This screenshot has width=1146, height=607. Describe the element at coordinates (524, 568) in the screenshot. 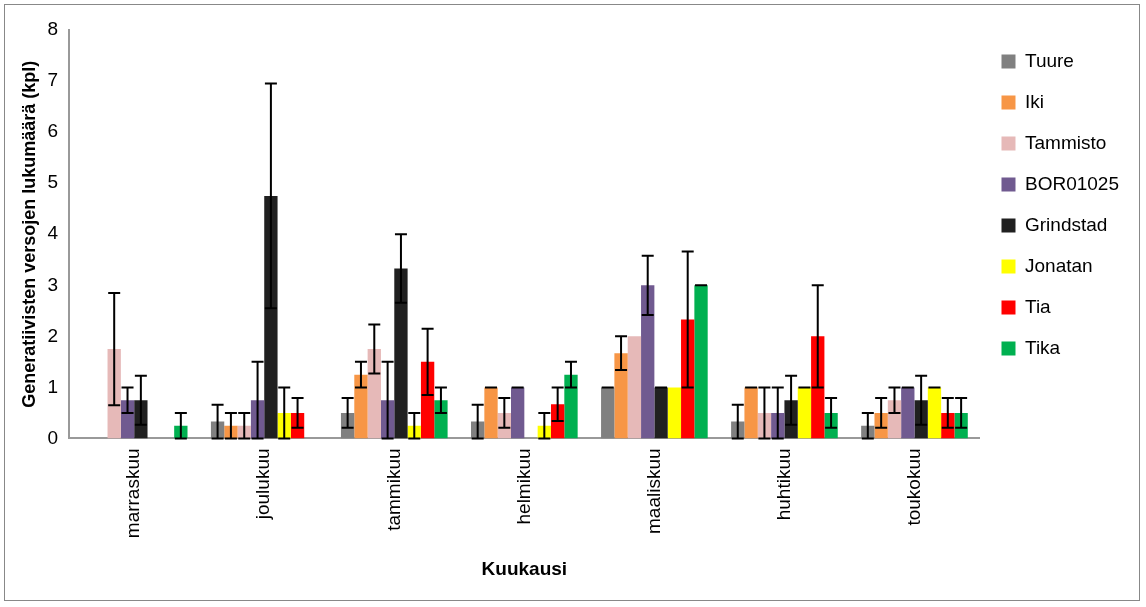

I see `x-axis-title: Kuukausi` at that location.